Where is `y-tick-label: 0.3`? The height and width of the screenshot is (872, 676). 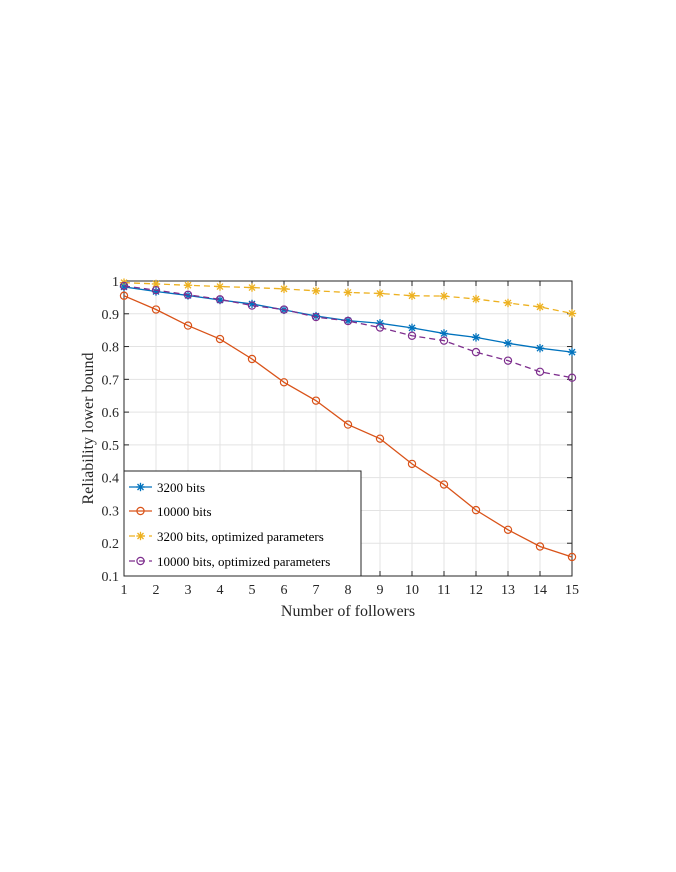 y-tick-label: 0.3 is located at coordinates (111, 511).